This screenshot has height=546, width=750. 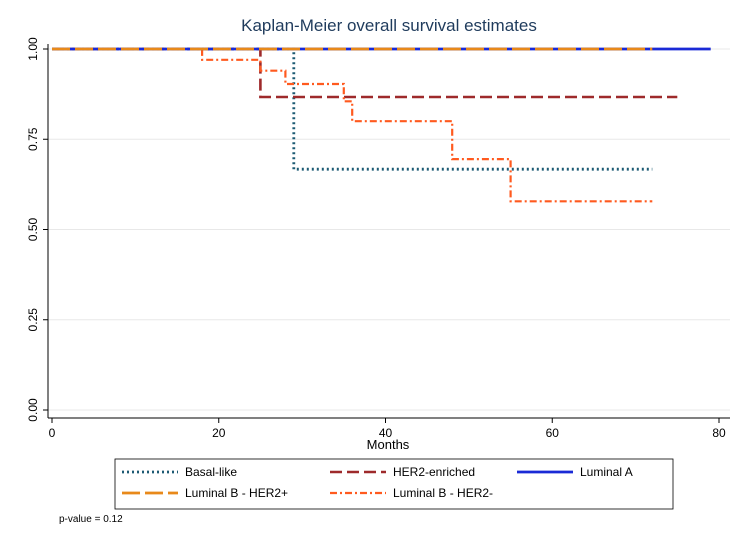 I want to click on y-tick-label-3: 0.75, so click(x=33, y=139).